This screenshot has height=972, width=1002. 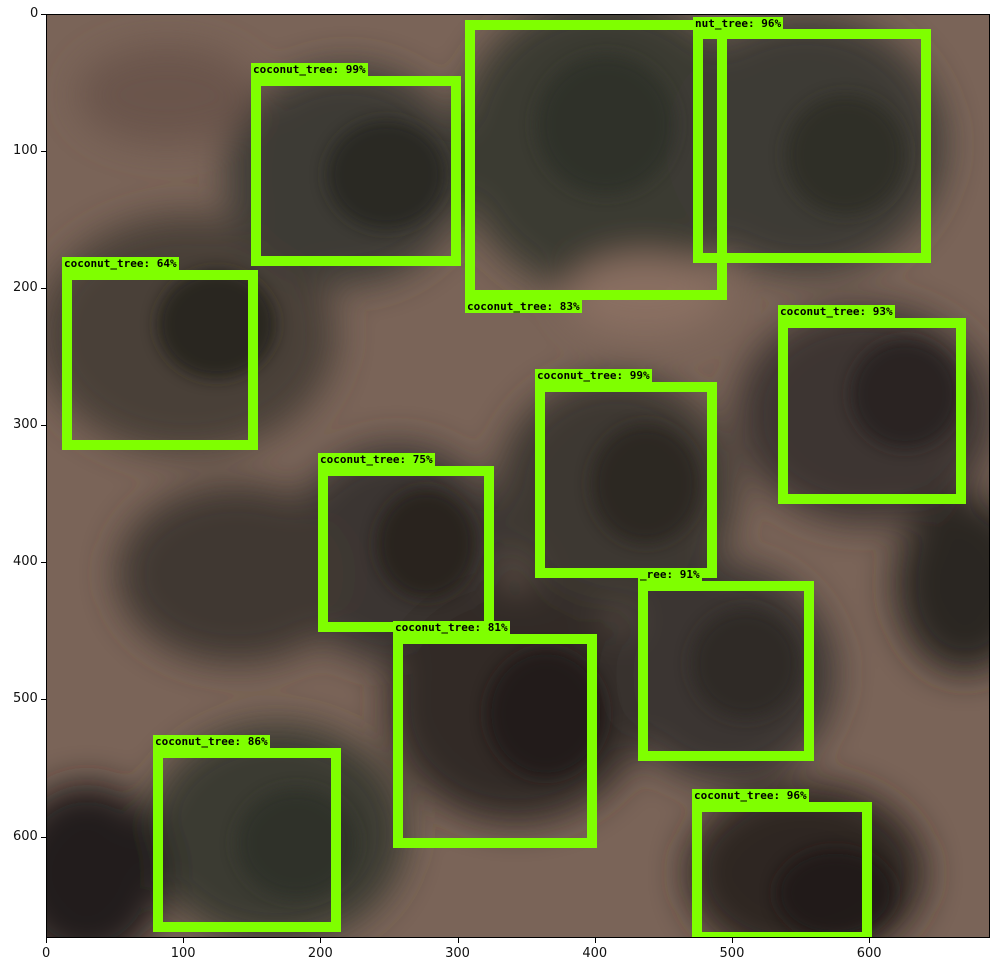 What do you see at coordinates (738, 23) in the screenshot?
I see `detection-label: nut_tree: 96%` at bounding box center [738, 23].